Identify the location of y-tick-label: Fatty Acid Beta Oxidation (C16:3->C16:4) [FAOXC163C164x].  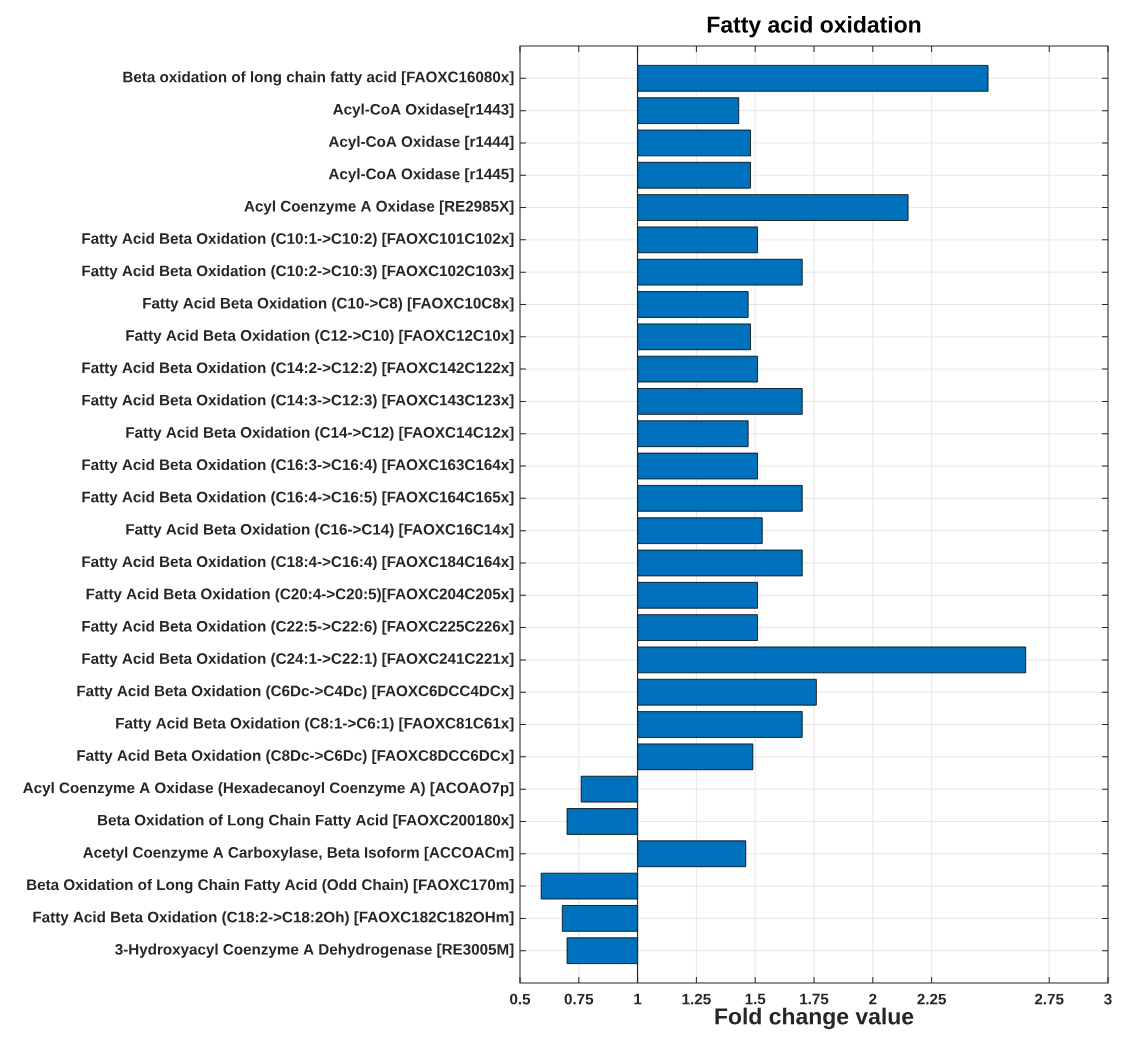
(298, 466).